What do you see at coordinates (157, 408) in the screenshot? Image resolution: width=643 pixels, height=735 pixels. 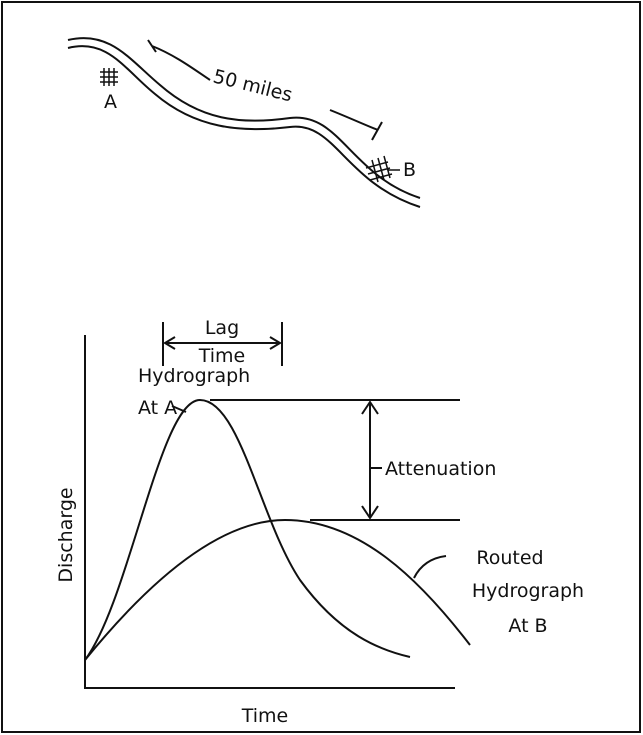 I see `hydrograph-a-label: At A` at bounding box center [157, 408].